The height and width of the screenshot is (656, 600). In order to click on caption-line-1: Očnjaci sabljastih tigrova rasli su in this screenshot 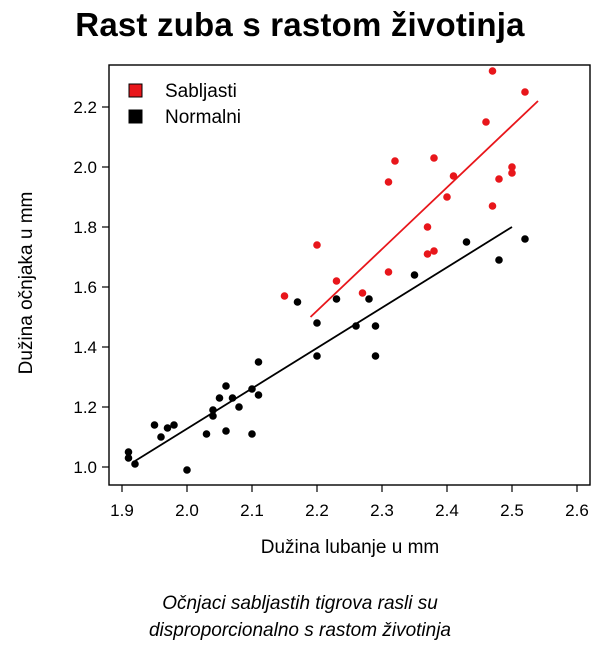, I will do `click(300, 603)`.